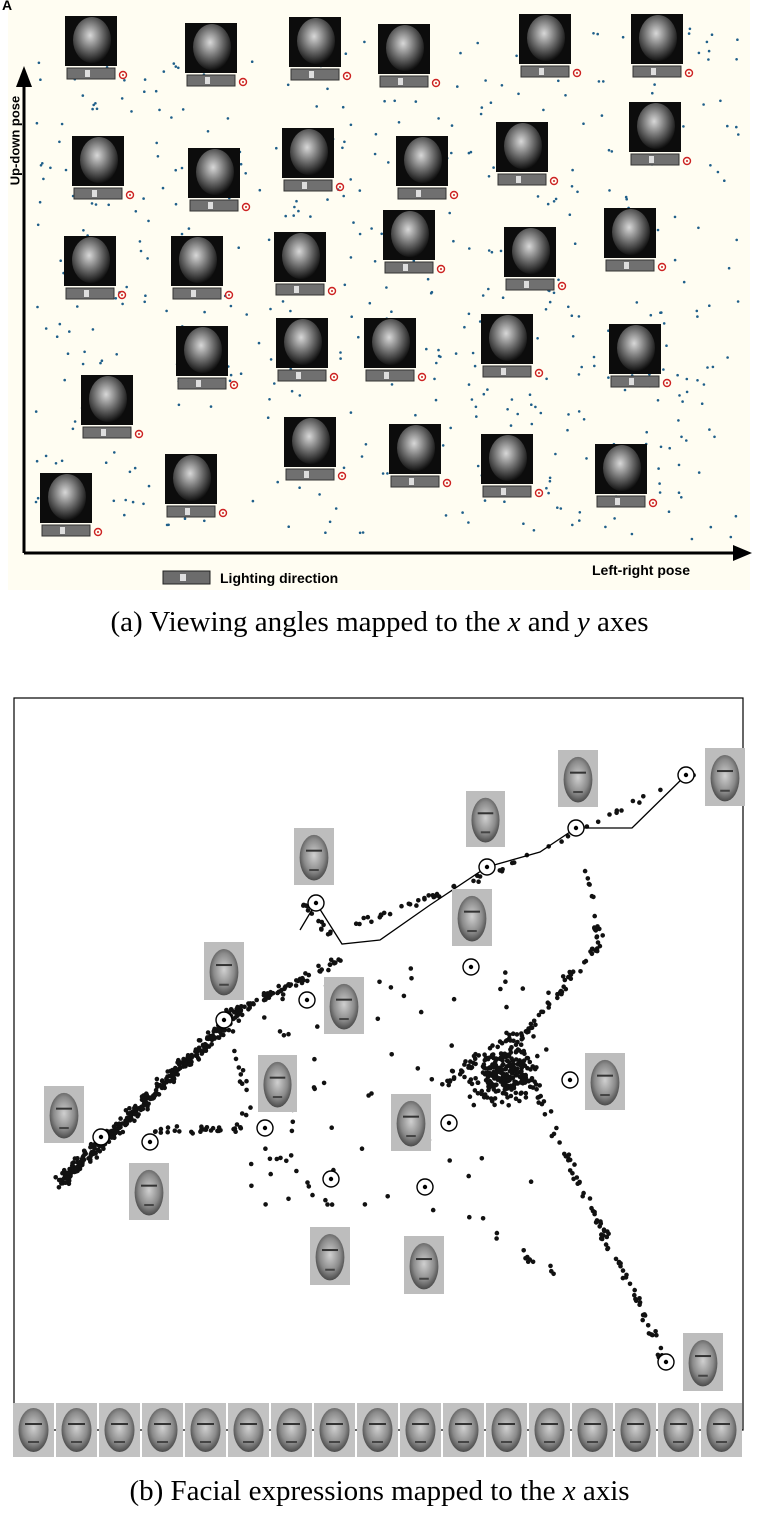 The width and height of the screenshot is (759, 1517). What do you see at coordinates (725, 771) in the screenshot?
I see `face-thumbnail-eyes` at bounding box center [725, 771].